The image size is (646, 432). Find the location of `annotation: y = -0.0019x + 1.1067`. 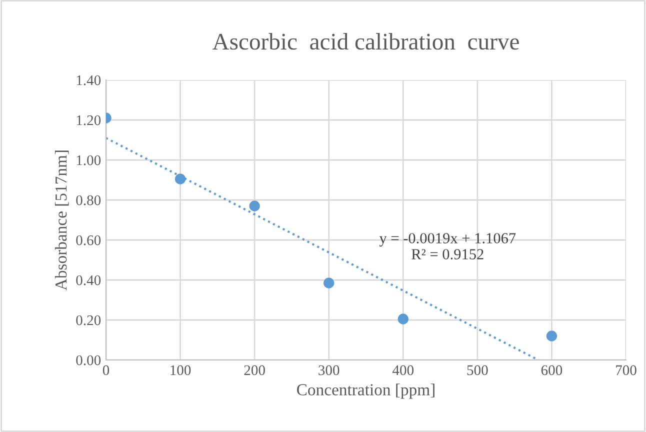

annotation: y = -0.0019x + 1.1067 is located at coordinates (447, 240).